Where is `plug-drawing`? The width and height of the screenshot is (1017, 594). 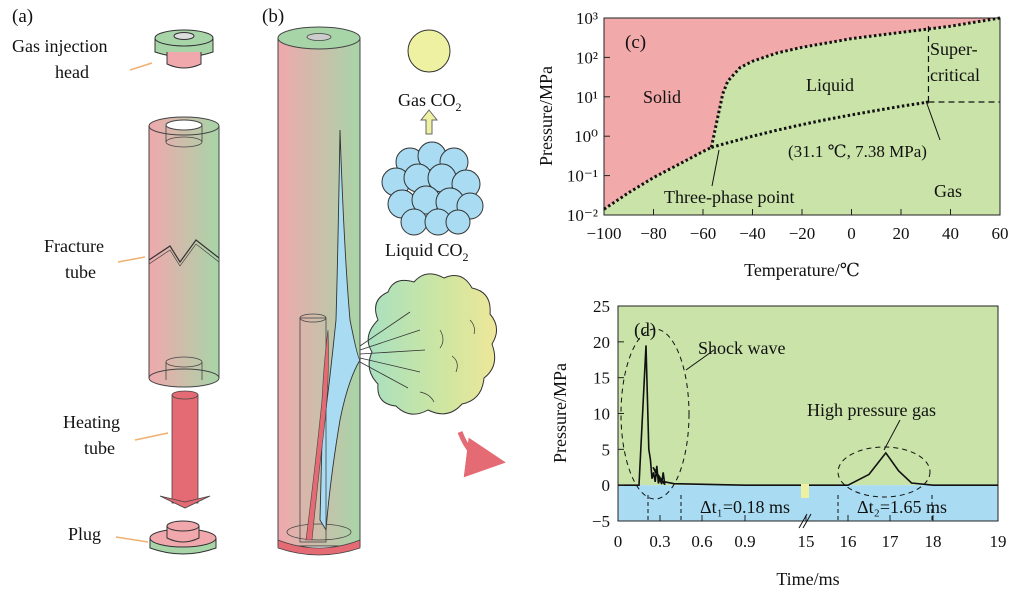 plug-drawing is located at coordinates (183, 537).